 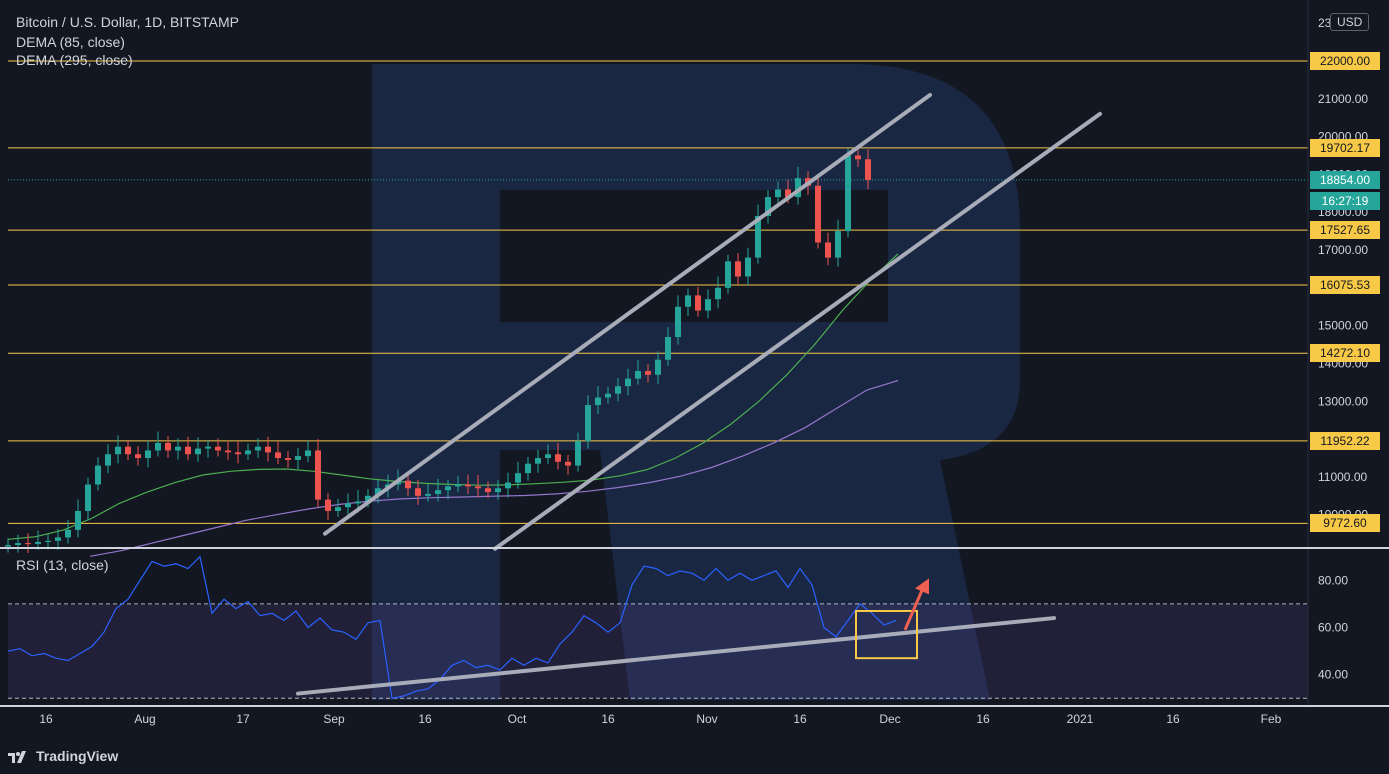 What do you see at coordinates (676, 656) in the screenshot?
I see `rsi-support-line` at bounding box center [676, 656].